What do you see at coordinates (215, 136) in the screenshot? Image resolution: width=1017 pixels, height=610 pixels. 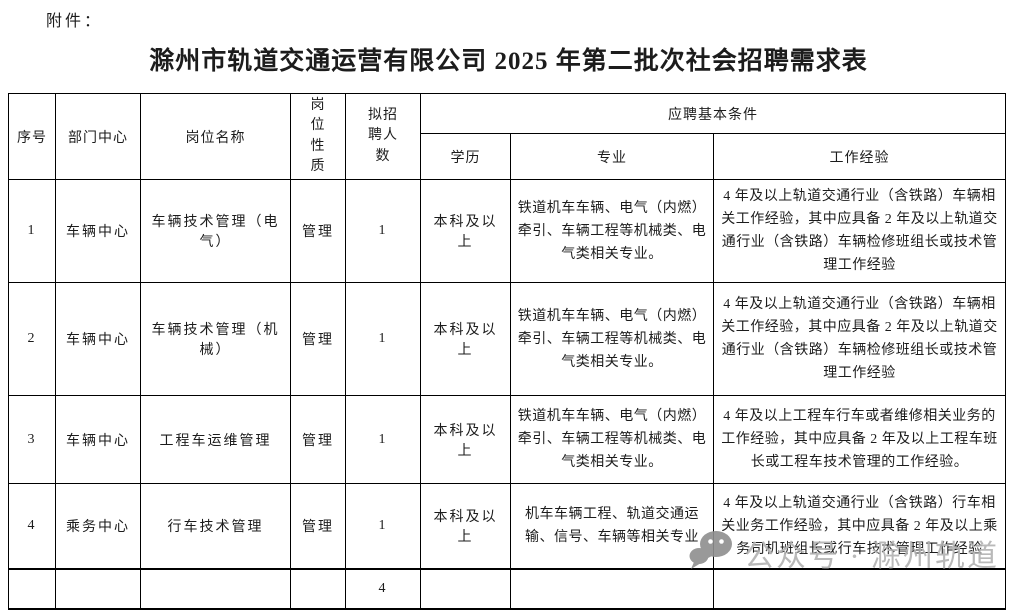 I see `col-header-position: 岗位名称` at bounding box center [215, 136].